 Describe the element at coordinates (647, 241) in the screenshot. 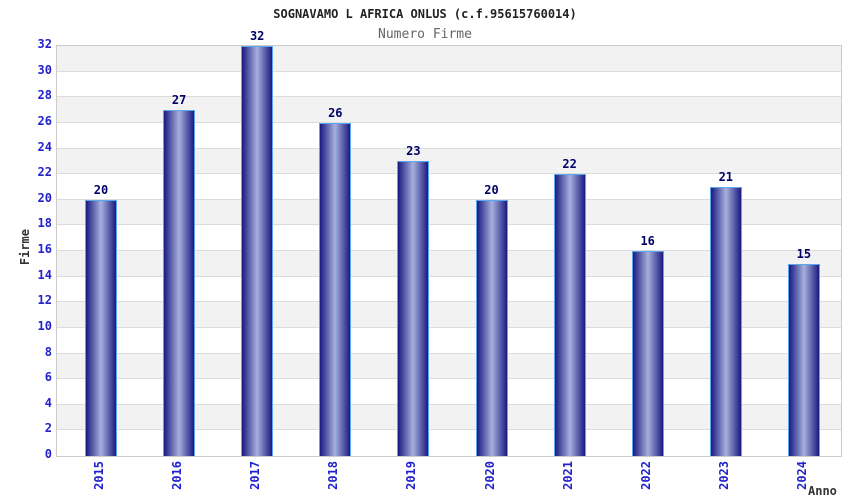

I see `bar-value-label: 16` at that location.